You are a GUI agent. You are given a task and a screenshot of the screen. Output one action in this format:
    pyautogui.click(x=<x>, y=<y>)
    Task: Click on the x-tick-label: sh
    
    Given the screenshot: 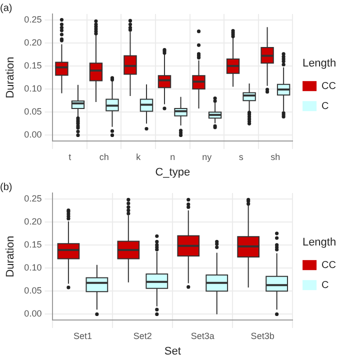 What is the action you would take?
    pyautogui.click(x=275, y=157)
    